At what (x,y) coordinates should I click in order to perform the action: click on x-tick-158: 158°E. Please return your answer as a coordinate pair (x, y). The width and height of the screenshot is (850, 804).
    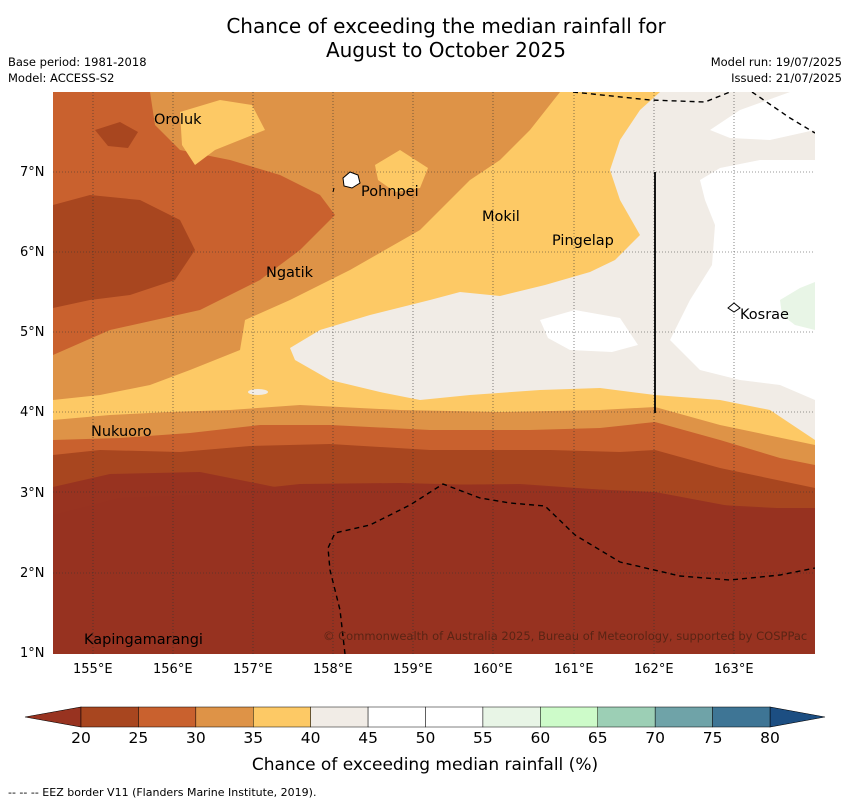
    Looking at the image, I should click on (333, 669).